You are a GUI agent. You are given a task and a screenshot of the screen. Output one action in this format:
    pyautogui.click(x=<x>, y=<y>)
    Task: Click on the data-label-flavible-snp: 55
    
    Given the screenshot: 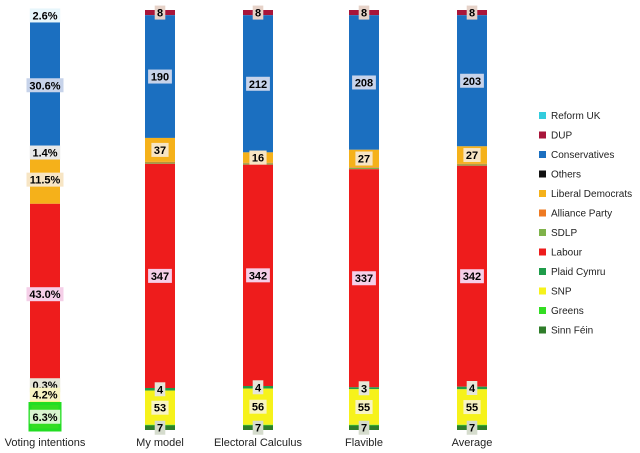 What is the action you would take?
    pyautogui.click(x=364, y=408)
    